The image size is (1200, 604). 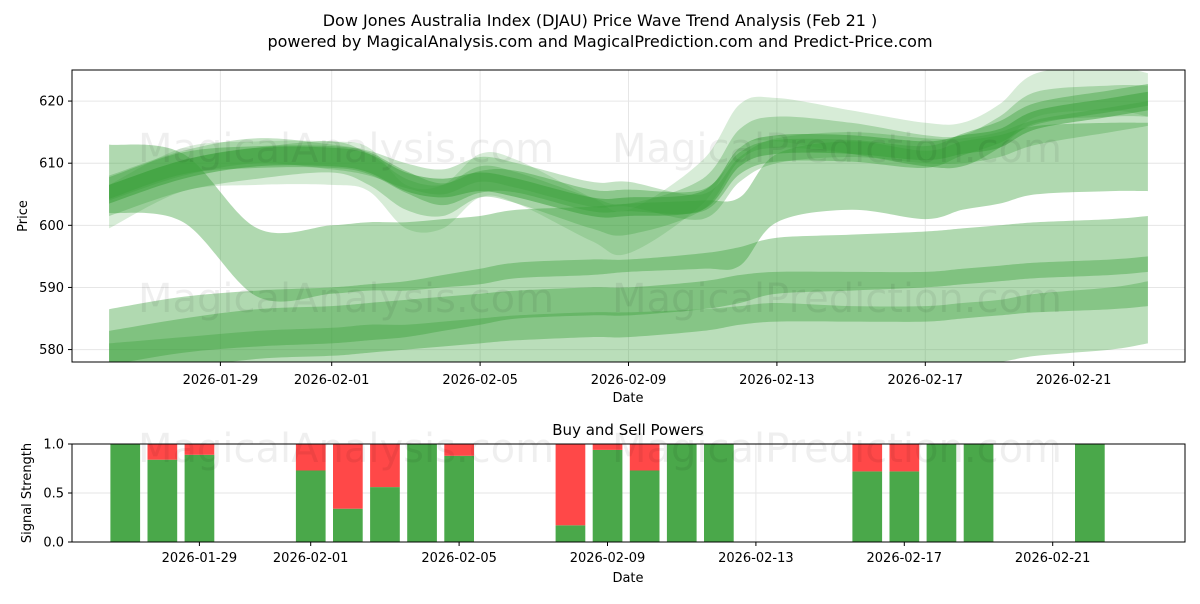 I want to click on price-y-tick-label: 610, so click(x=51, y=164).